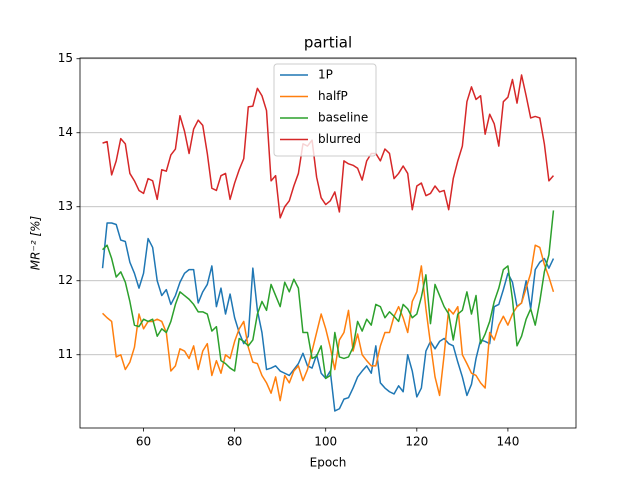 The height and width of the screenshot is (480, 640). What do you see at coordinates (65, 132) in the screenshot?
I see `y-tick-label: 14` at bounding box center [65, 132].